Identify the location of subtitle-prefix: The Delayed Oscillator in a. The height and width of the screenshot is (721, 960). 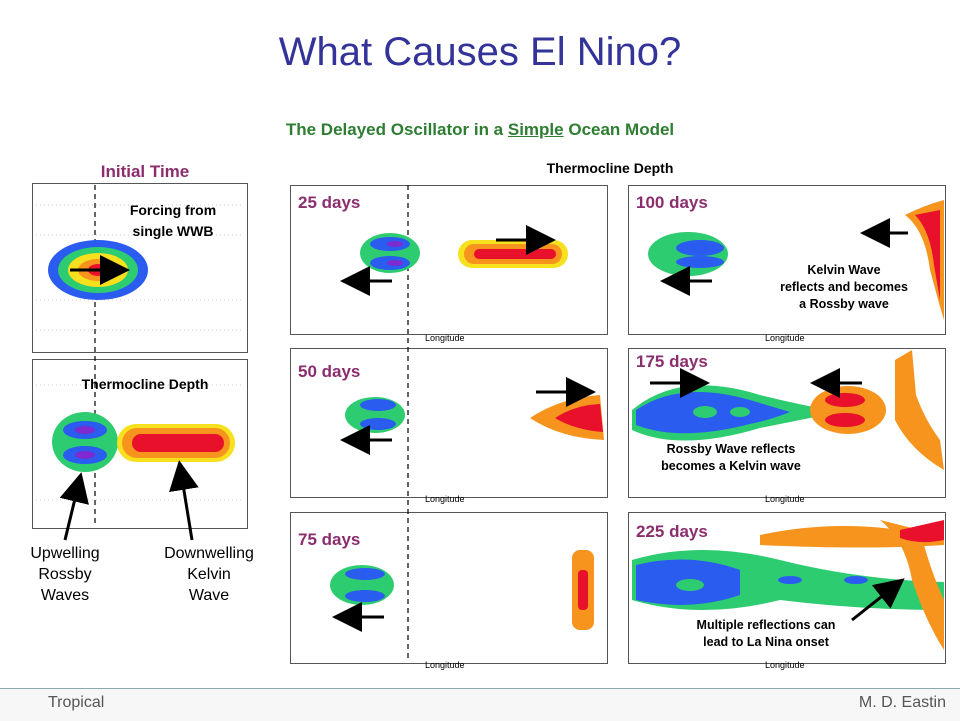
(396, 129).